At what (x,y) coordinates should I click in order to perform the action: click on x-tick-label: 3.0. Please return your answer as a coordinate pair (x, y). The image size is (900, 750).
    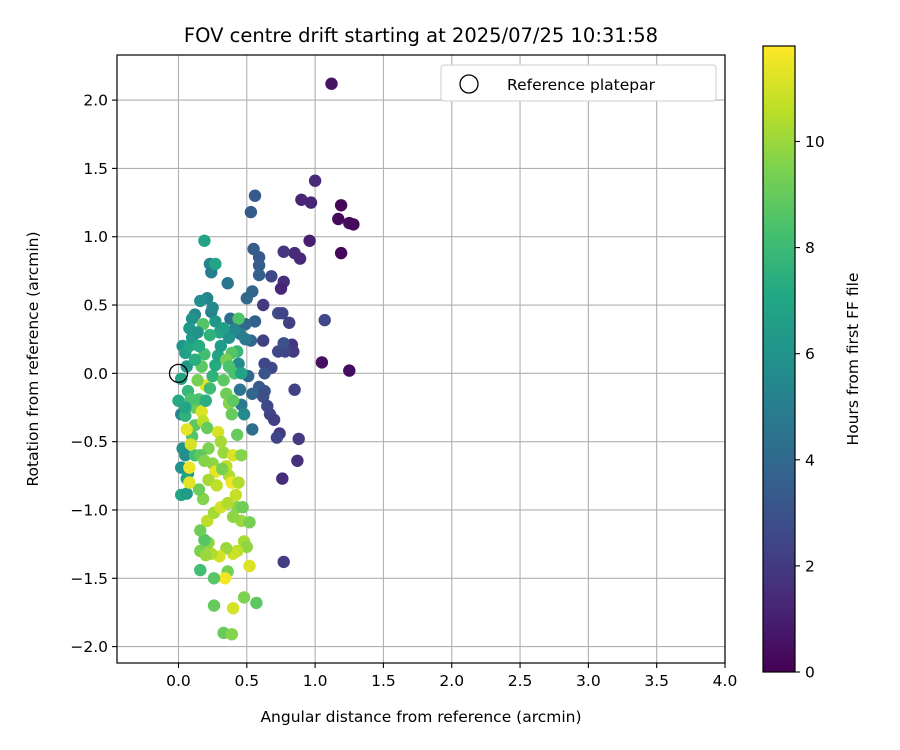
    Looking at the image, I should click on (588, 681).